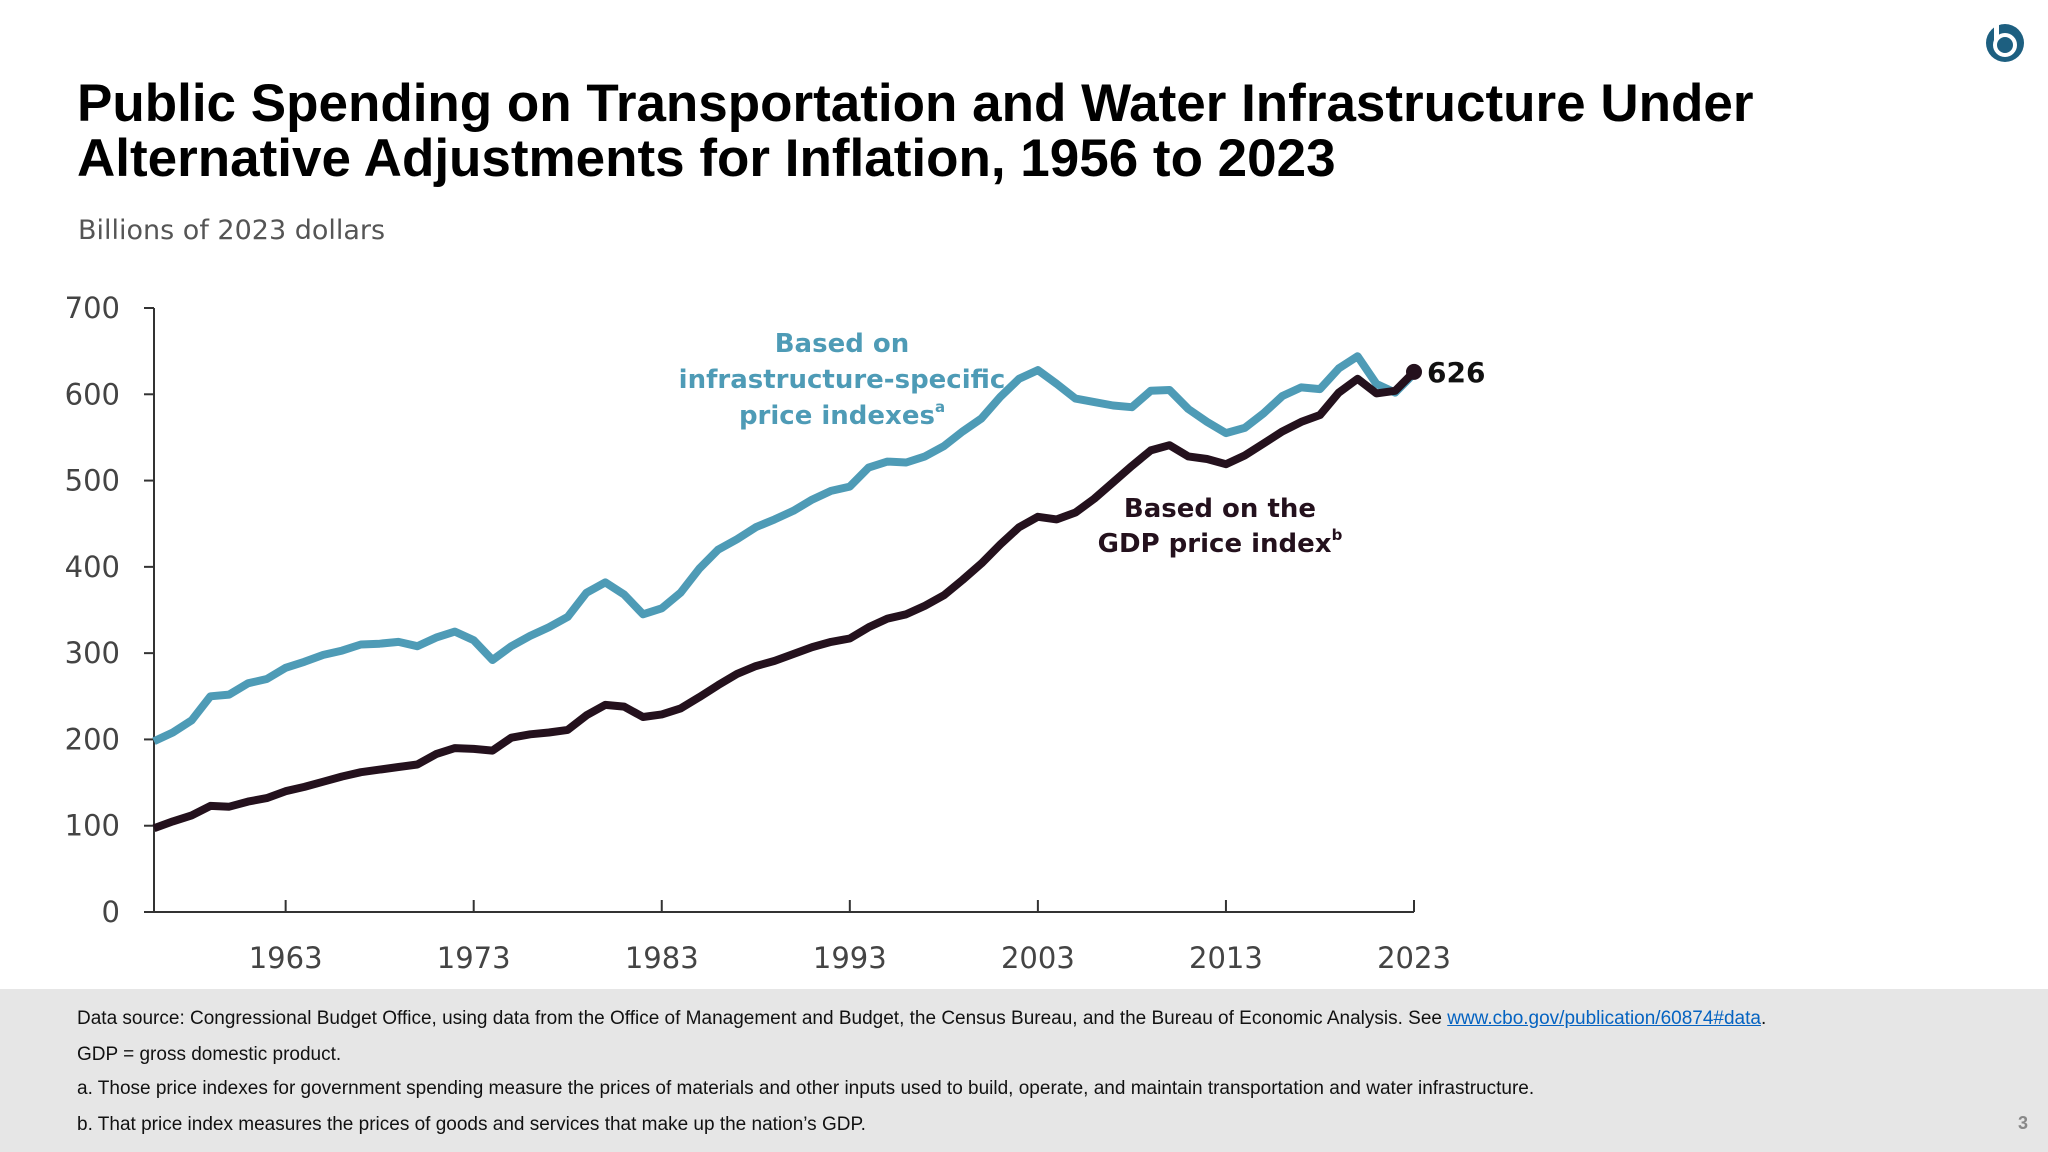 Image resolution: width=2048 pixels, height=1152 pixels. Describe the element at coordinates (92, 481) in the screenshot. I see `y-tick-label: 500` at that location.